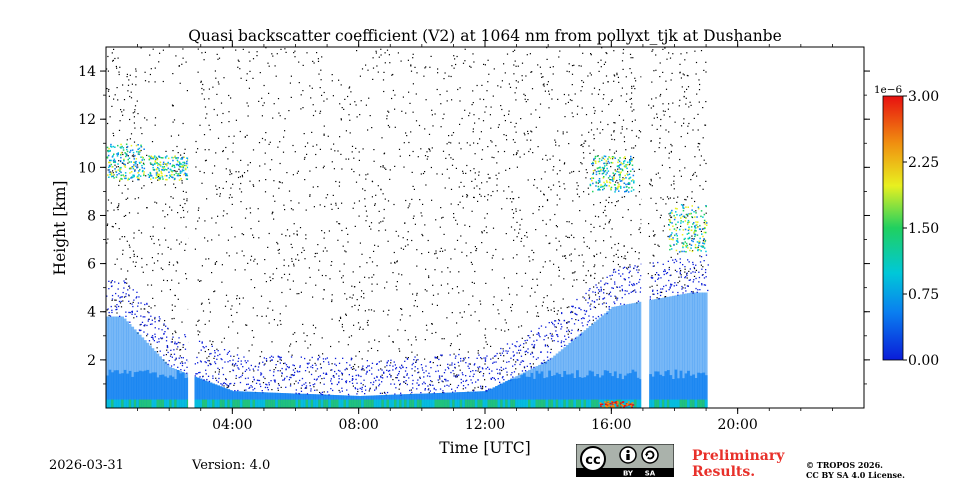 The image size is (960, 480). I want to click on aerosol-dense, so click(666, 389).